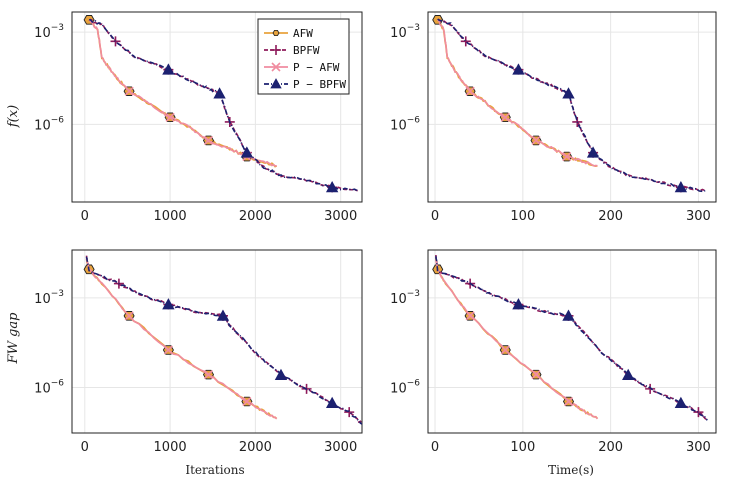  I want to click on legend: AFW BPFW P − AFW P − BPFW, so click(303, 56).